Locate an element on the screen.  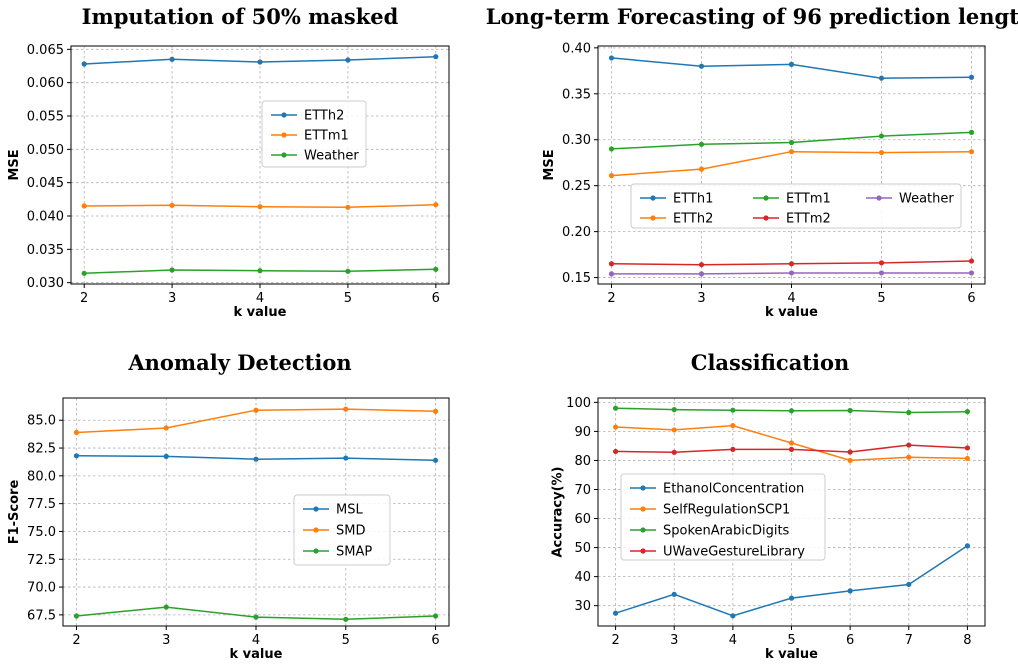
legend-marker-UWaveGestureLibrary is located at coordinates (643, 551).